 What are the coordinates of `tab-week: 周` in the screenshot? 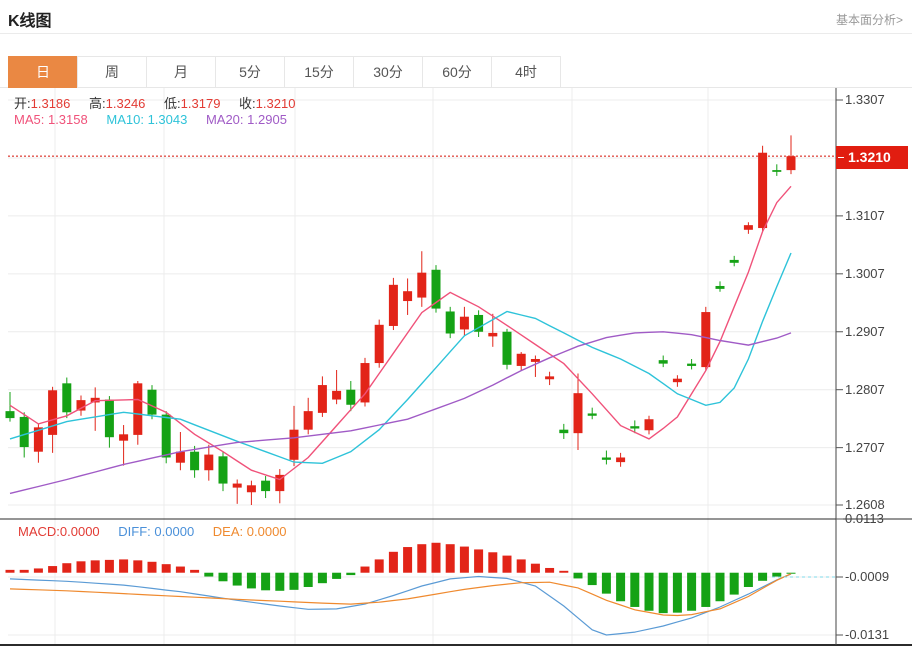 It's located at (112, 72).